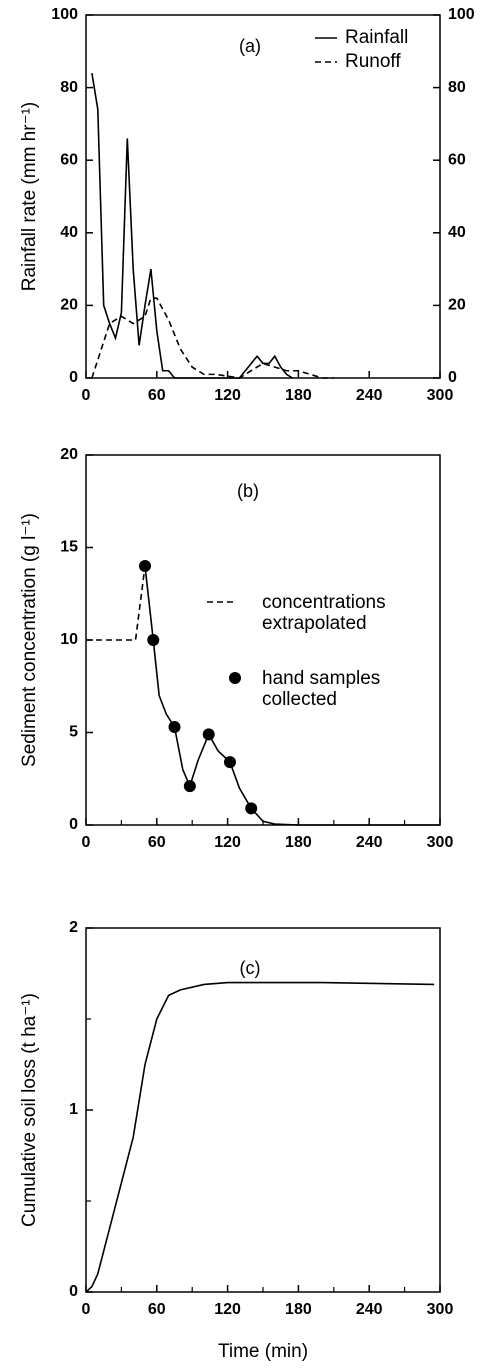 The image size is (493, 1372). What do you see at coordinates (248, 491) in the screenshot?
I see `panel-title: (b)` at bounding box center [248, 491].